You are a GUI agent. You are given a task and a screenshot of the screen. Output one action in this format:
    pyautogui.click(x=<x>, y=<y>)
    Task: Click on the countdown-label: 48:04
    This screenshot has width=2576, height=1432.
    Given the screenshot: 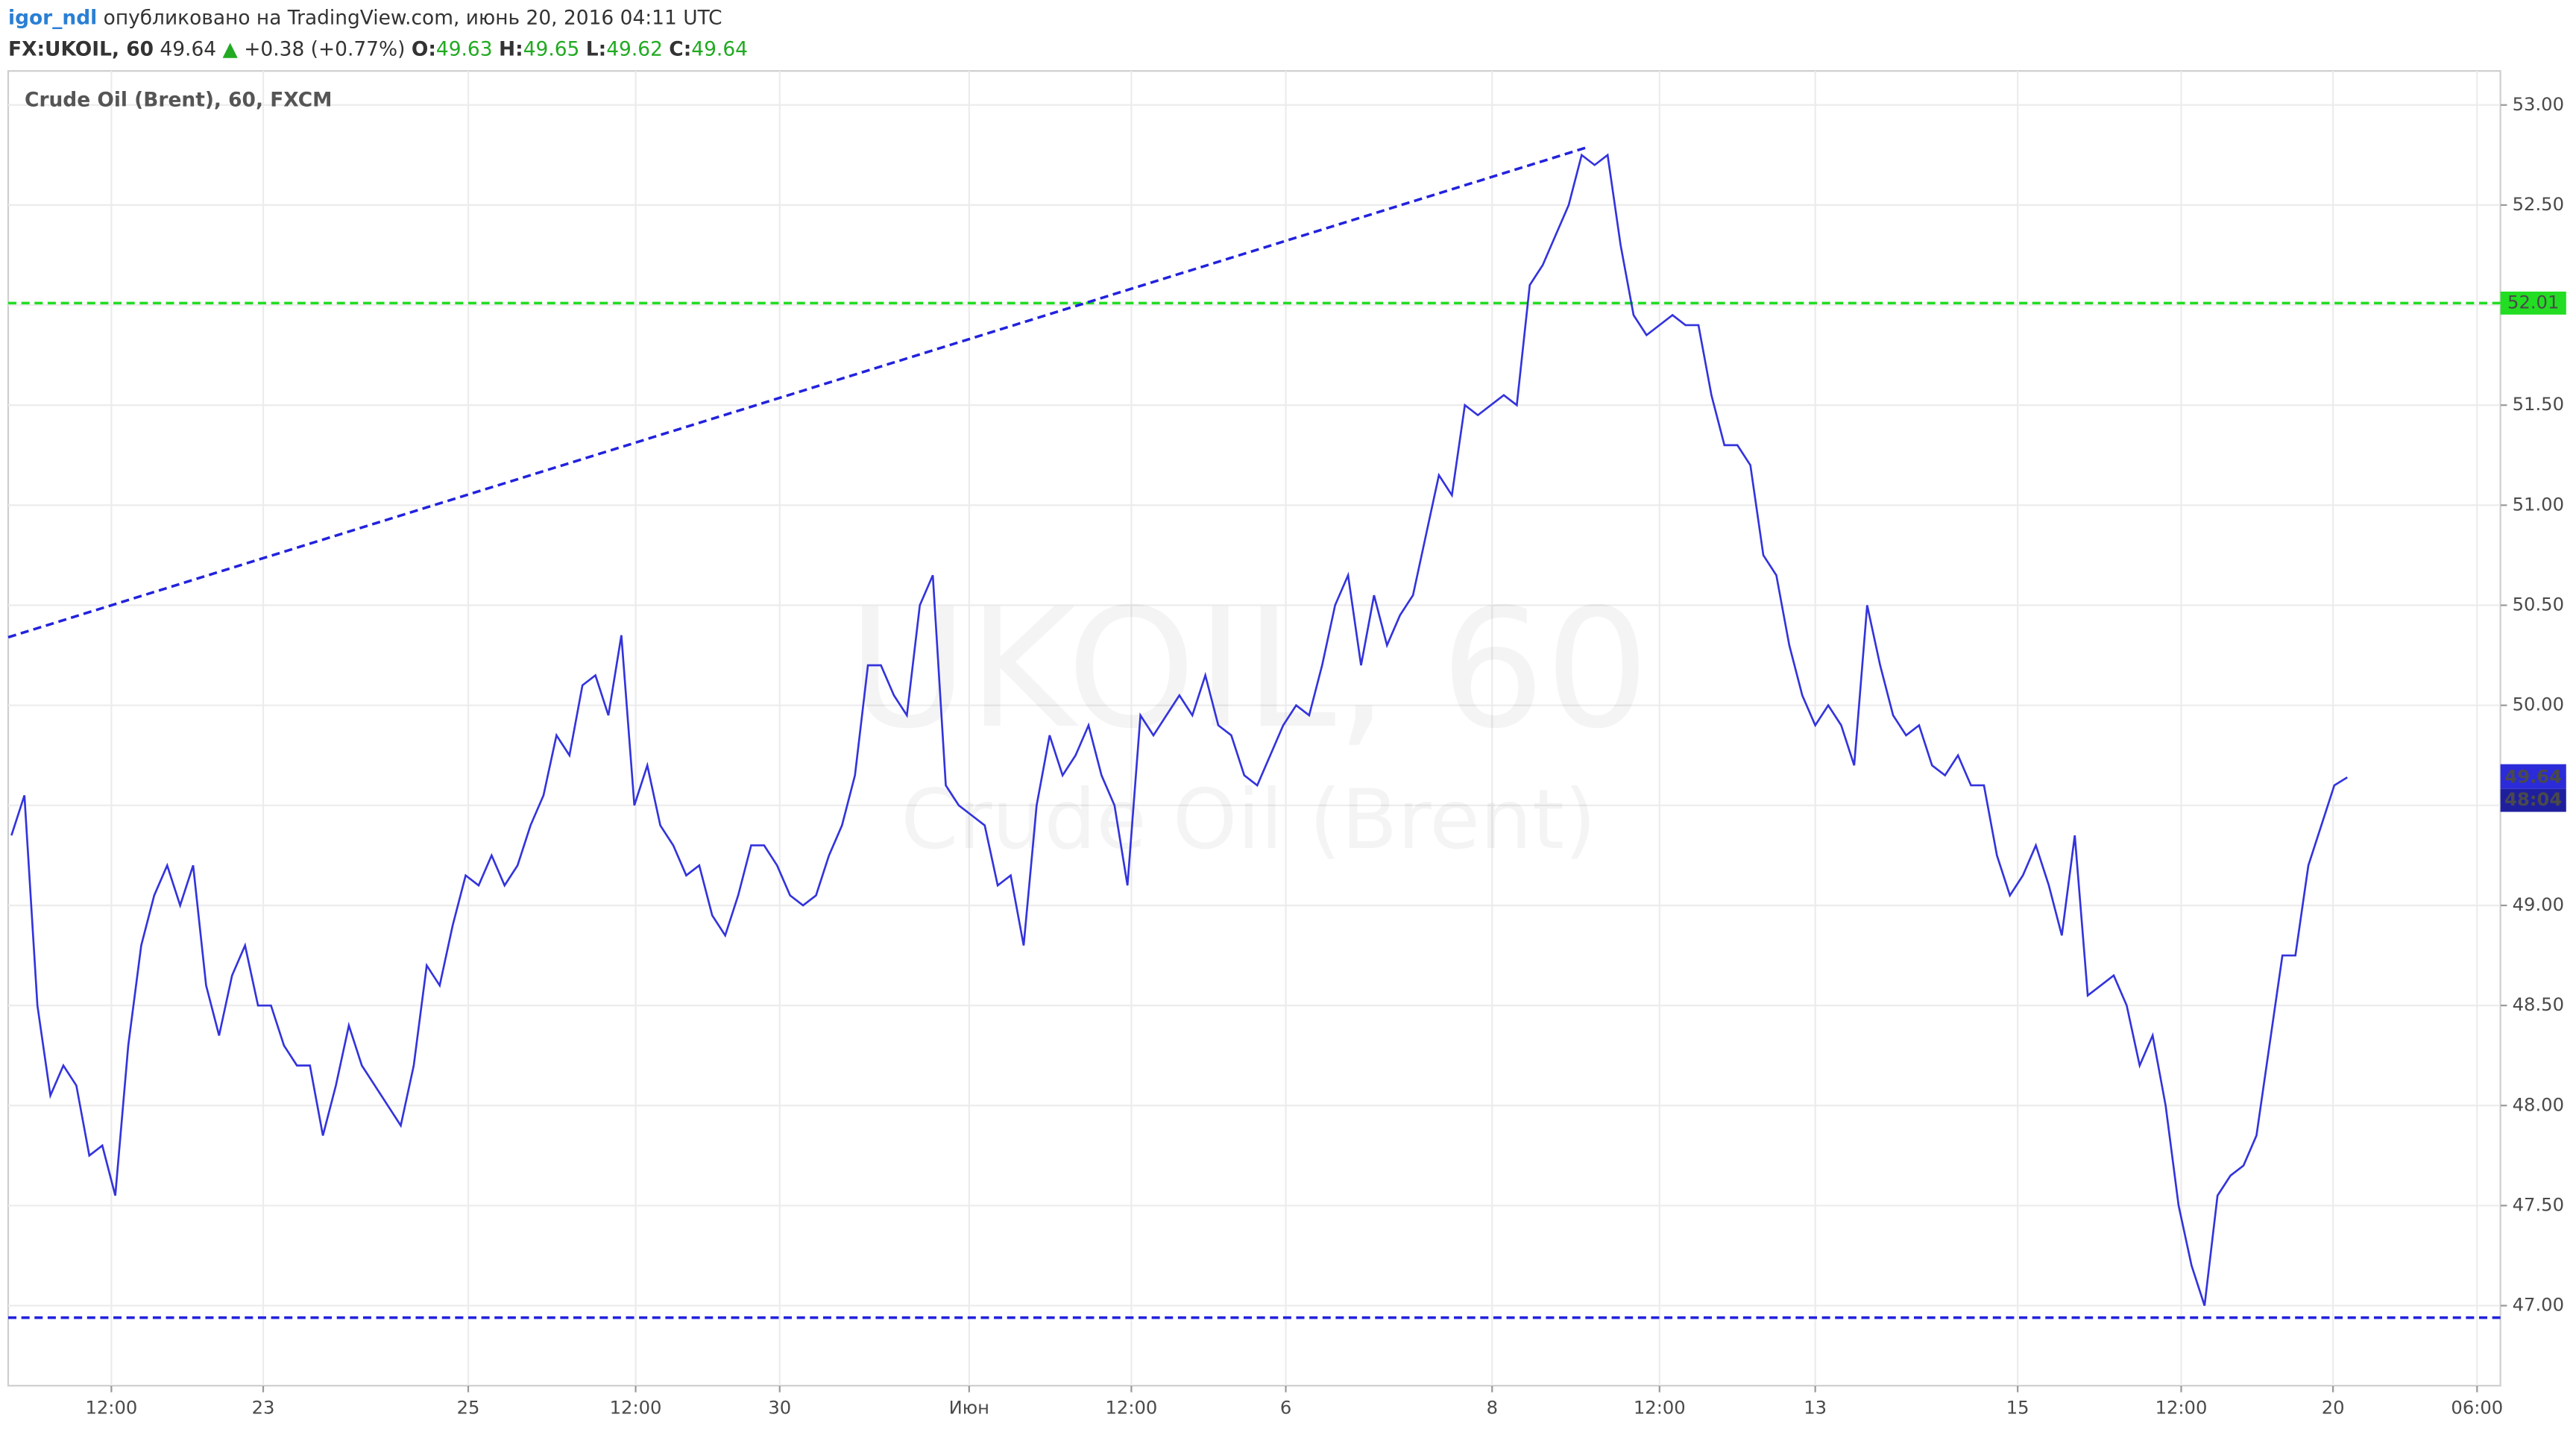 What is the action you would take?
    pyautogui.click(x=2533, y=799)
    